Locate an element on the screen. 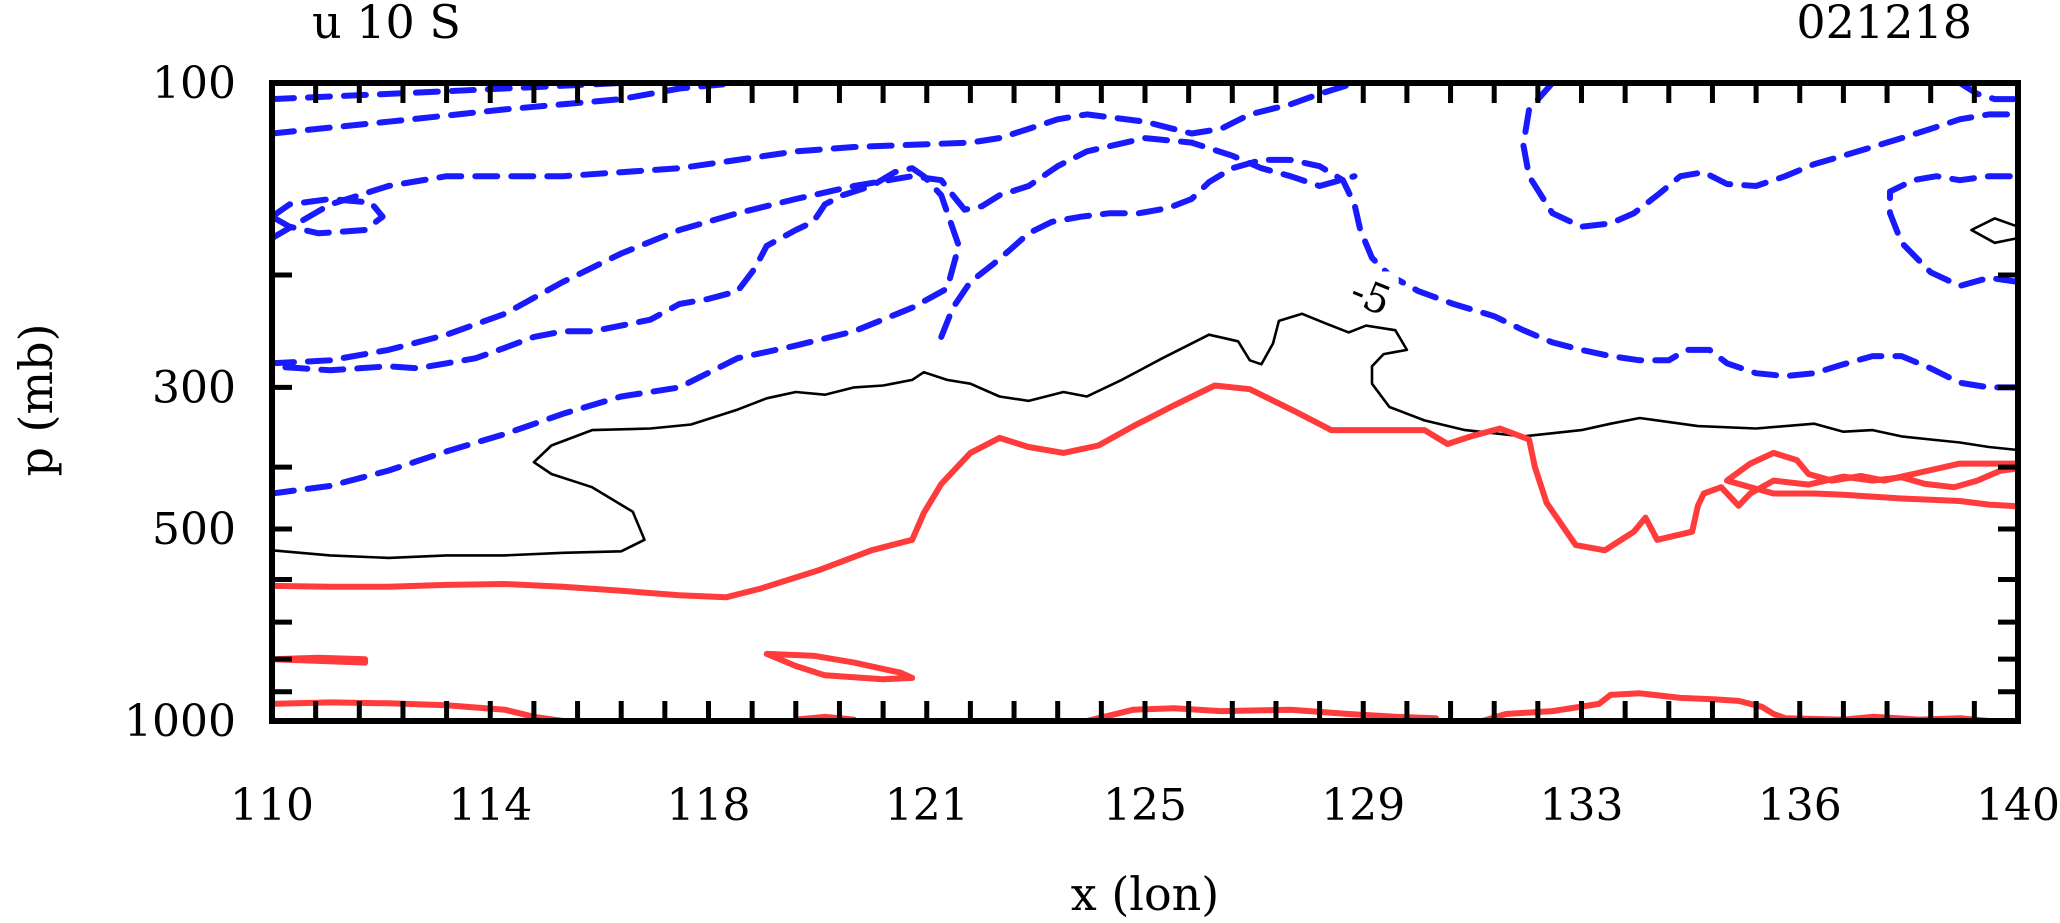  contour-labels: -5 is located at coordinates (1368, 296).